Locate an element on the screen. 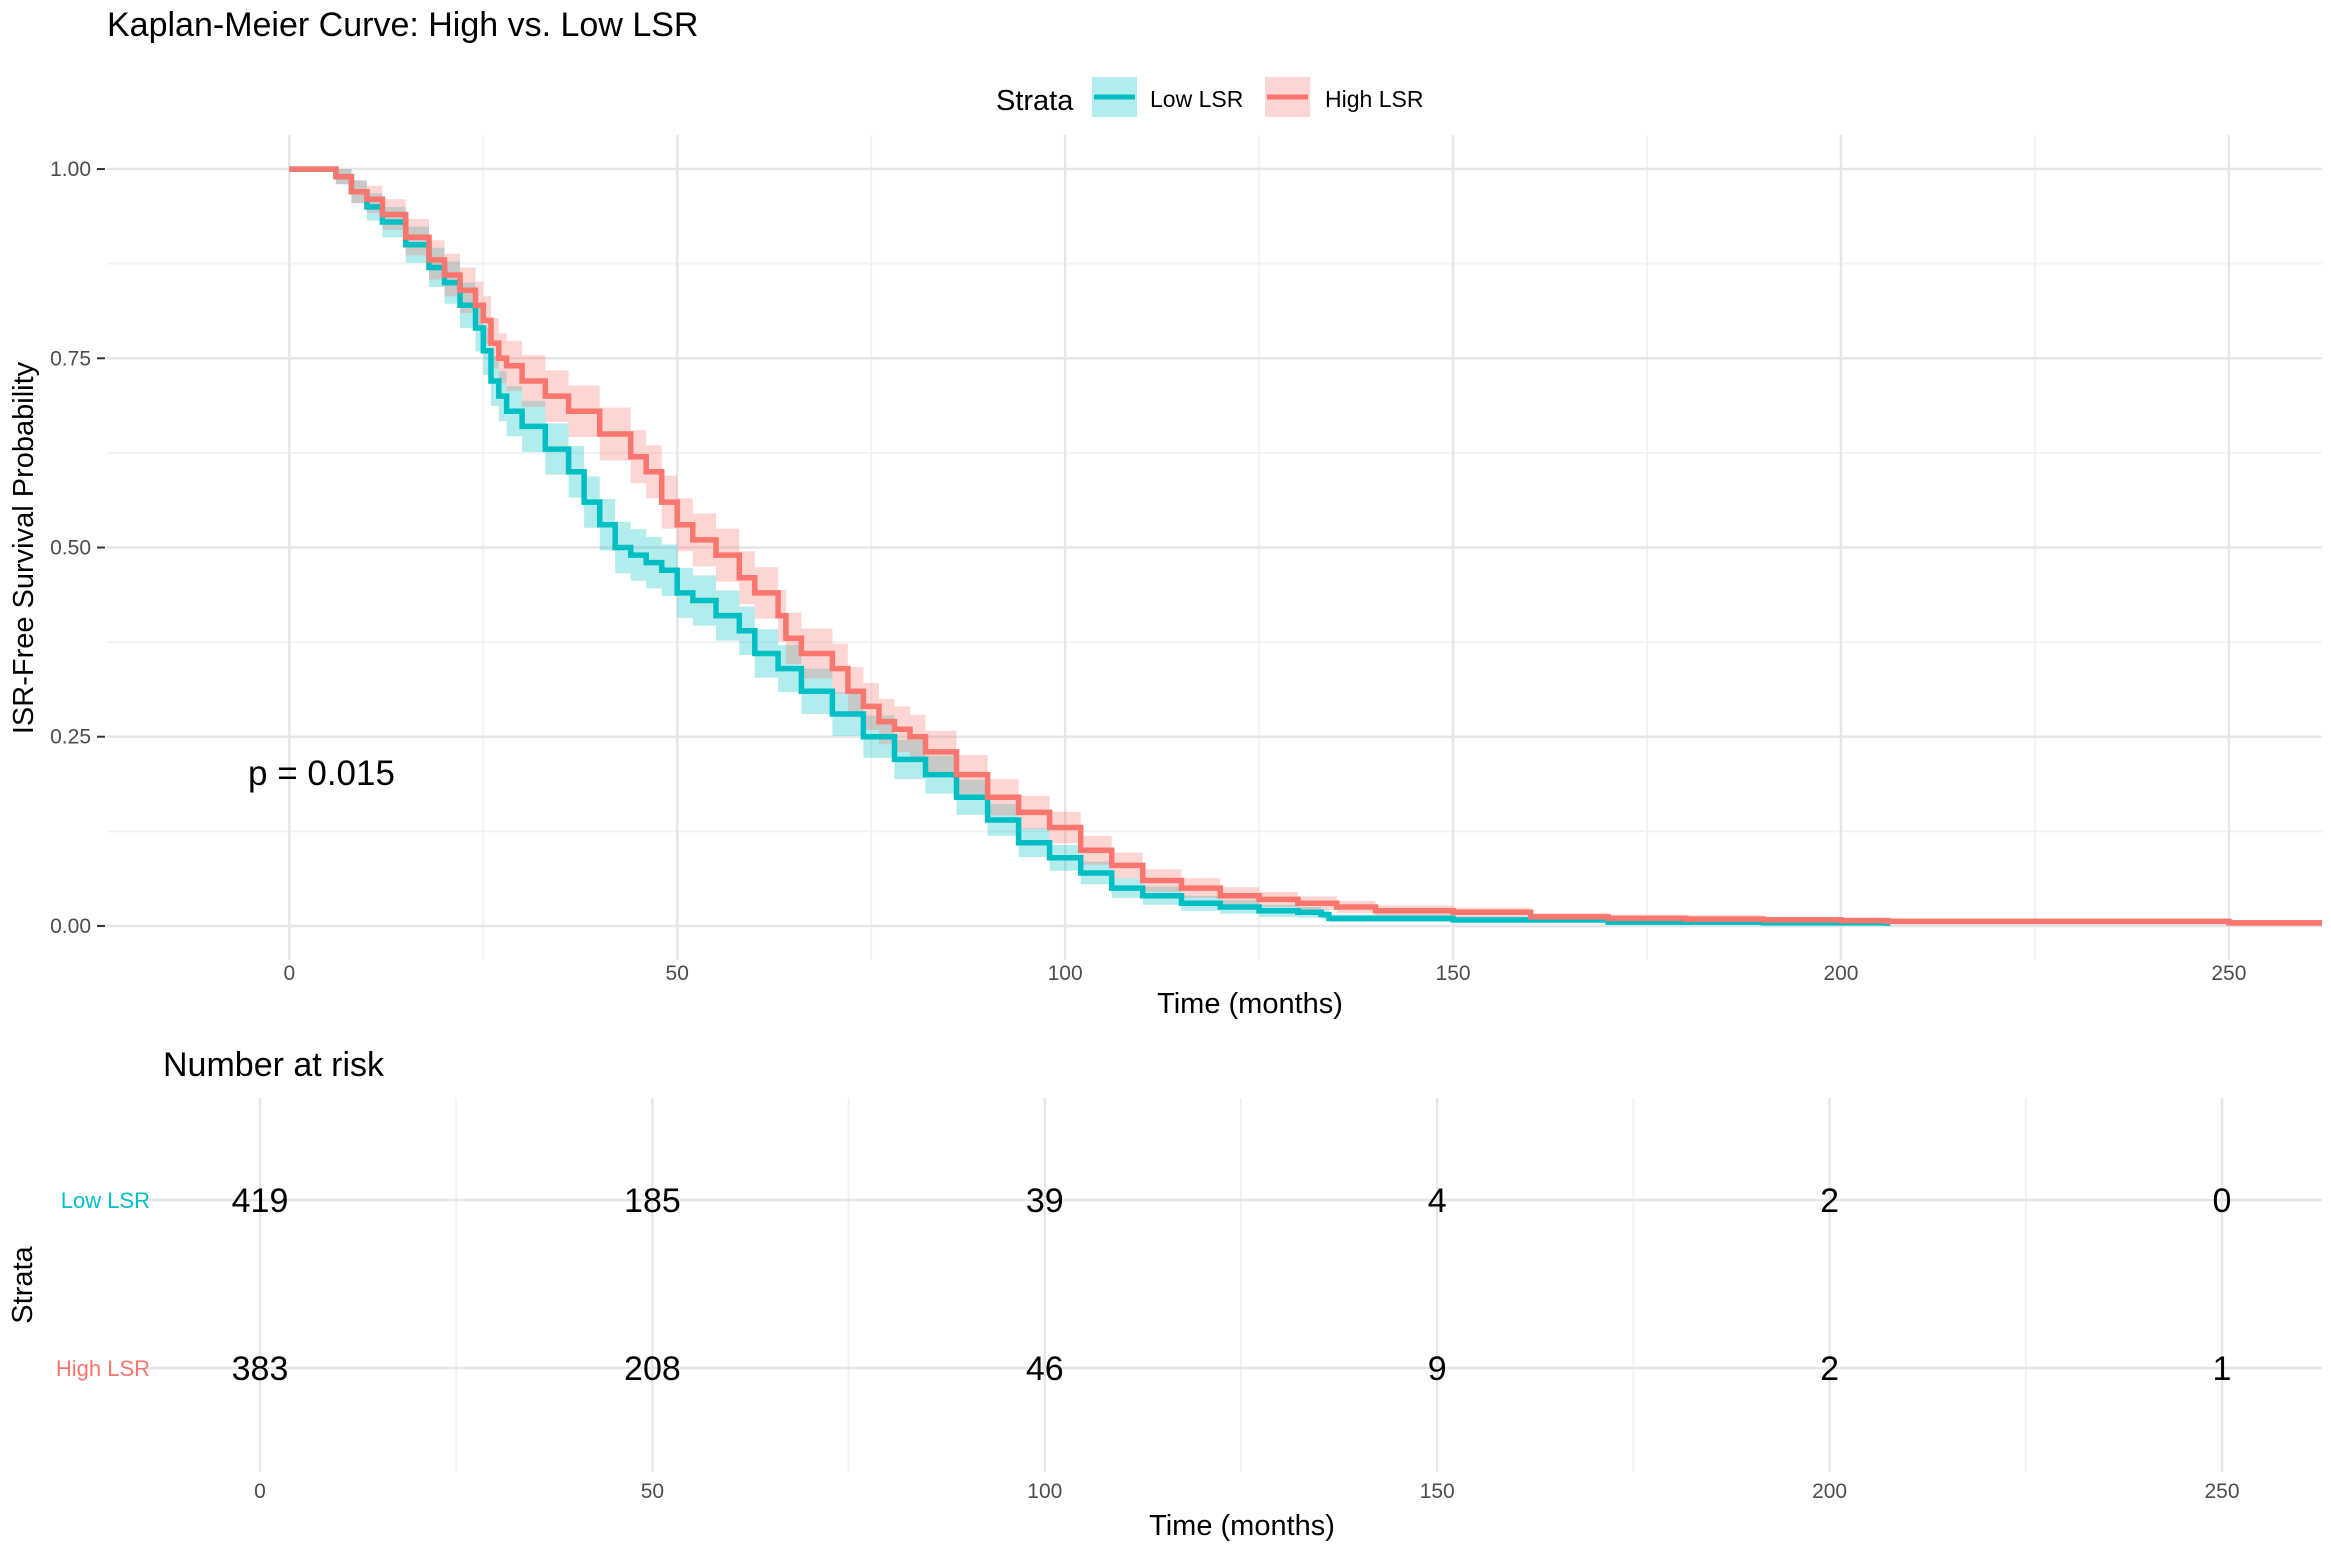  risk-row-label-low-lsr: Low LSR is located at coordinates (105, 1200).